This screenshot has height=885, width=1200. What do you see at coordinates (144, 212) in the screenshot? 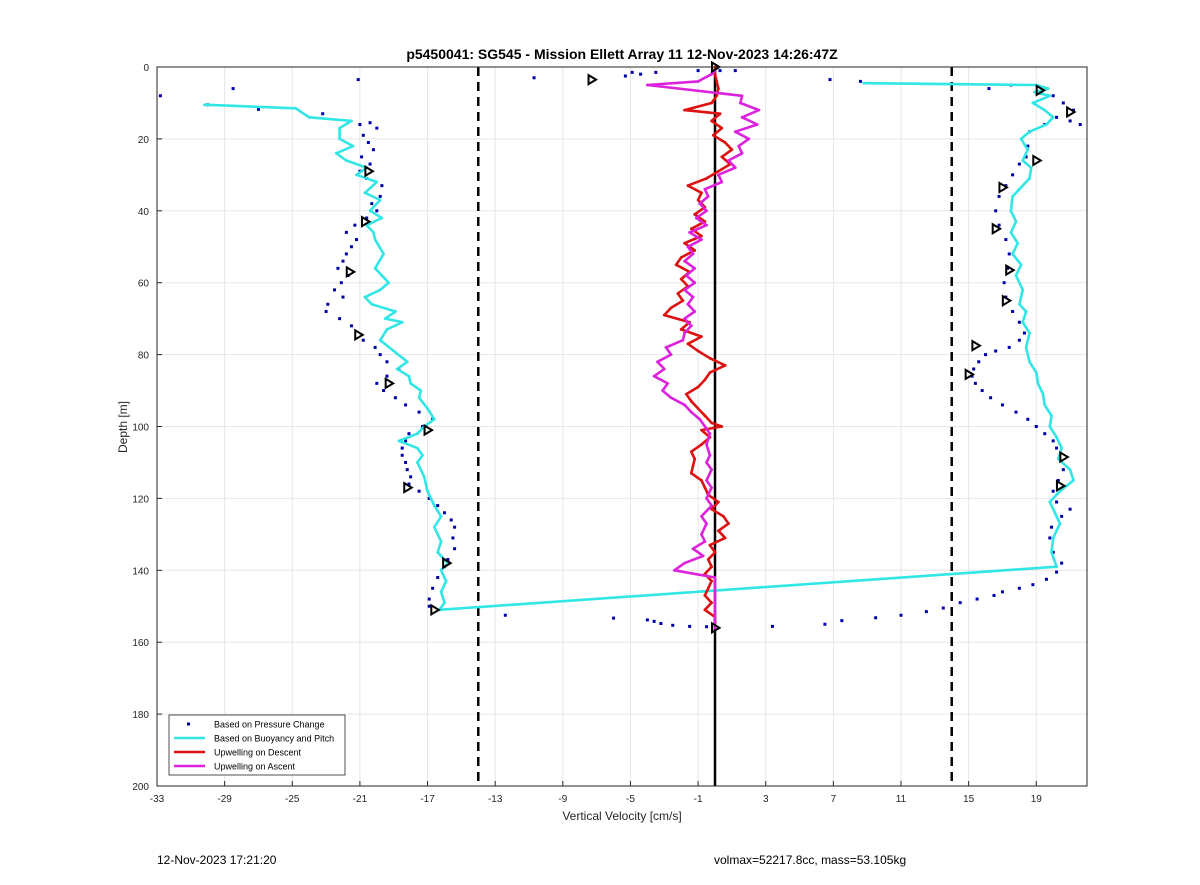
I see `y-tick-label: 40` at bounding box center [144, 212].